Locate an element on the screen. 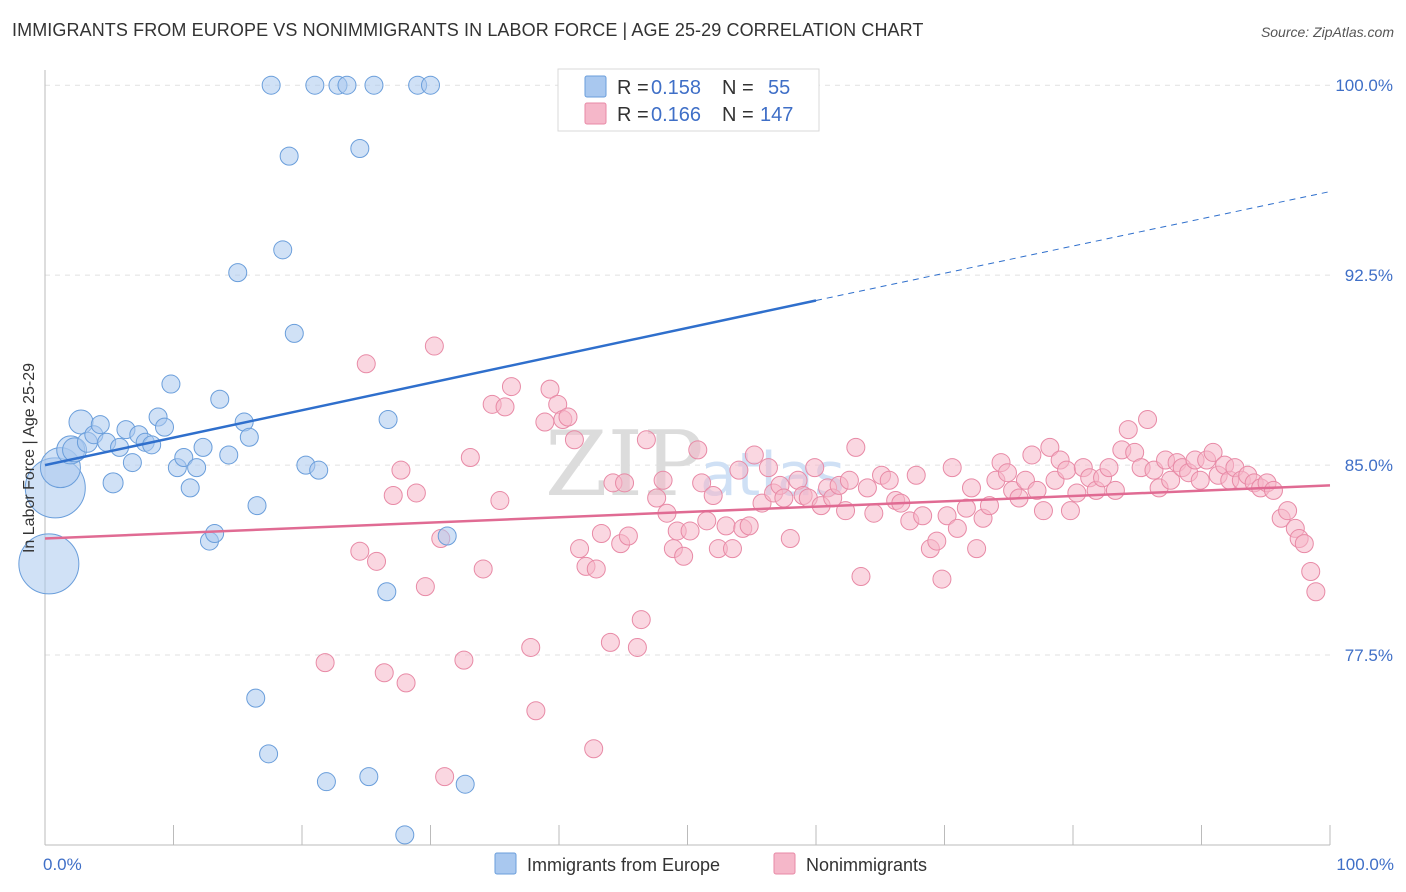  x-tick-label-1: 100.0% is located at coordinates (1365, 864).